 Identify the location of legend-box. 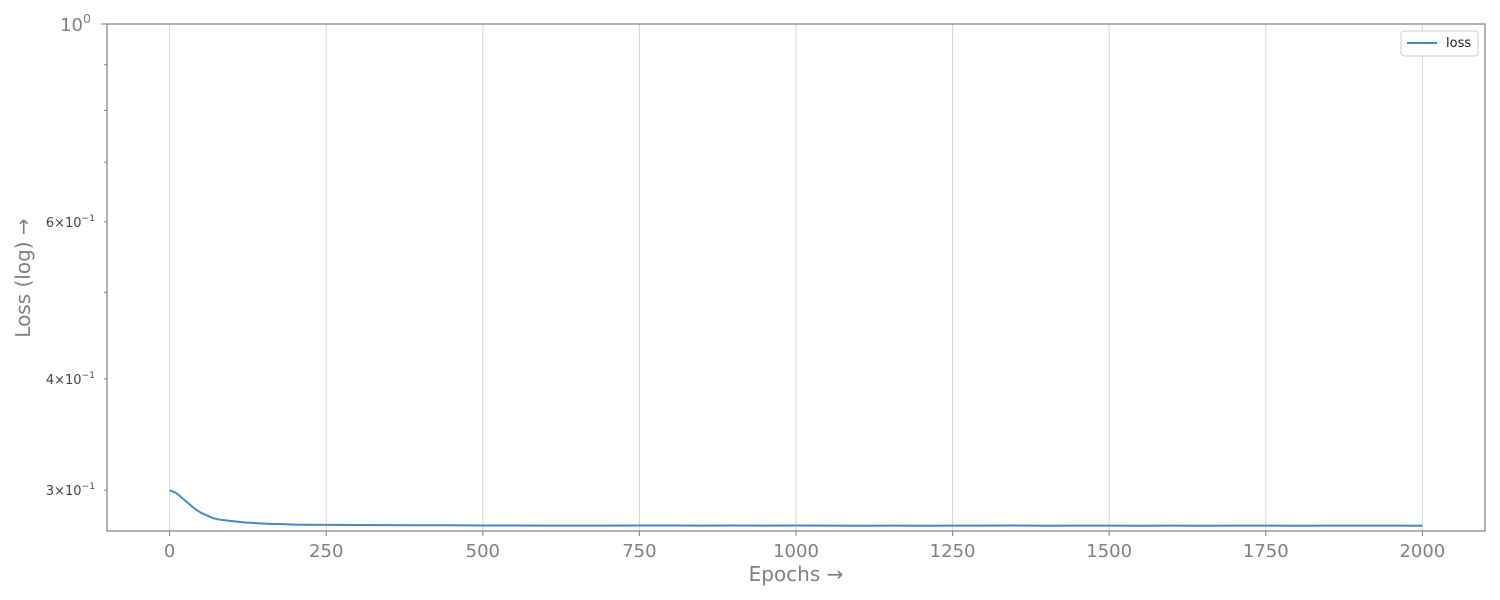
(1439, 43).